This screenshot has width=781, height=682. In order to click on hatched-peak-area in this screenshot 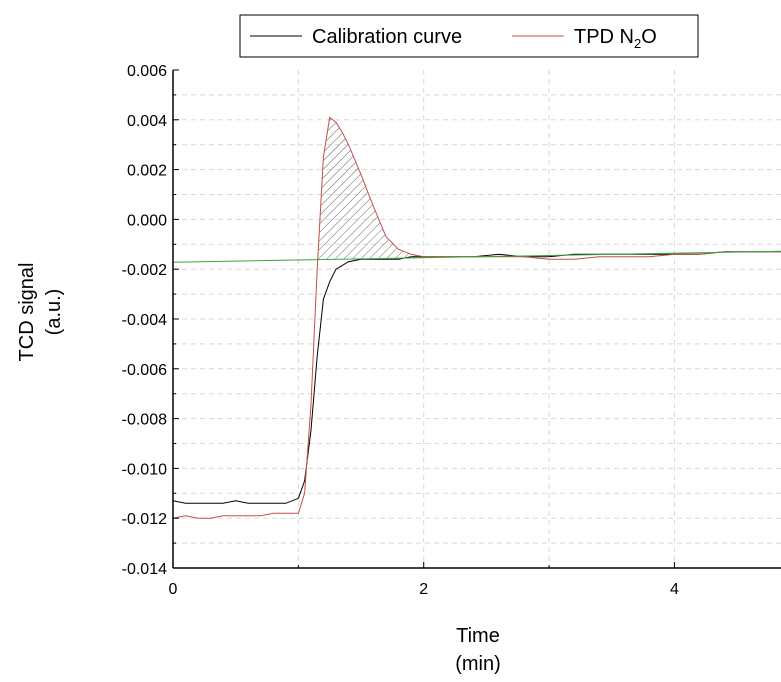, I will do `click(370, 193)`.